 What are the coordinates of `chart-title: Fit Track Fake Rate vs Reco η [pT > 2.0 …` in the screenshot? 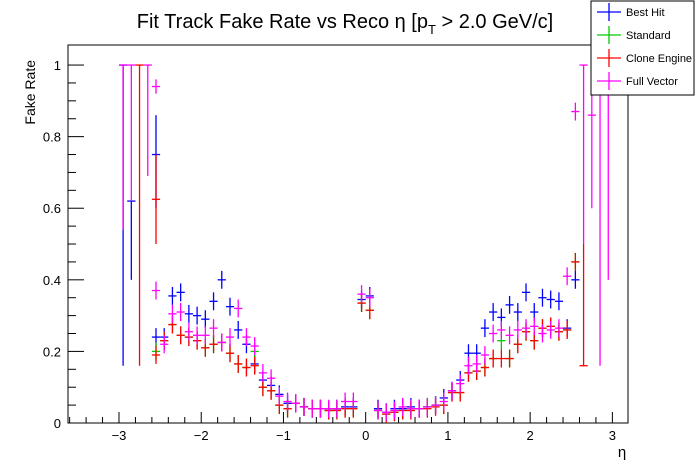 It's located at (345, 24).